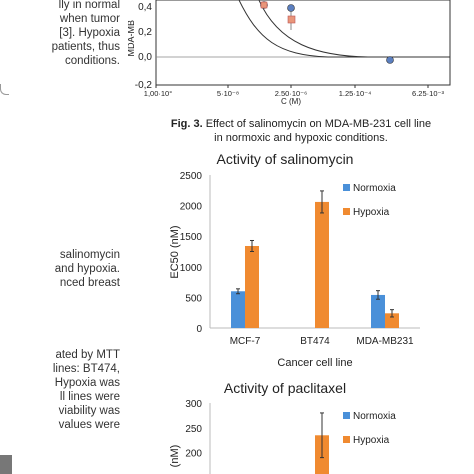 Image resolution: width=474 pixels, height=474 pixels. Describe the element at coordinates (282, 436) in the screenshot. I see `paclitaxel-bar-chart: 200 250 300 Normoxia Hypoxia (nM)` at that location.